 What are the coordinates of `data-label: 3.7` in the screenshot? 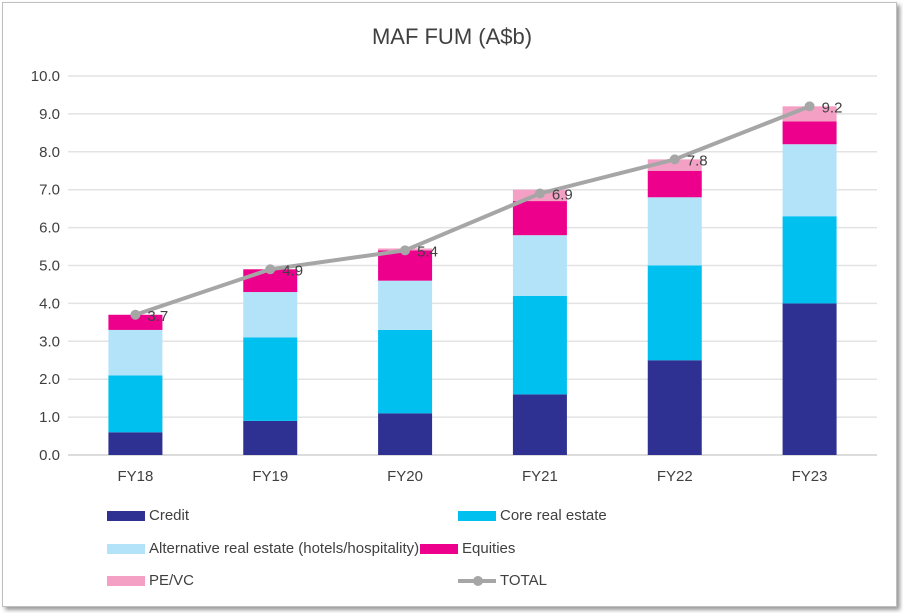 It's located at (157, 316).